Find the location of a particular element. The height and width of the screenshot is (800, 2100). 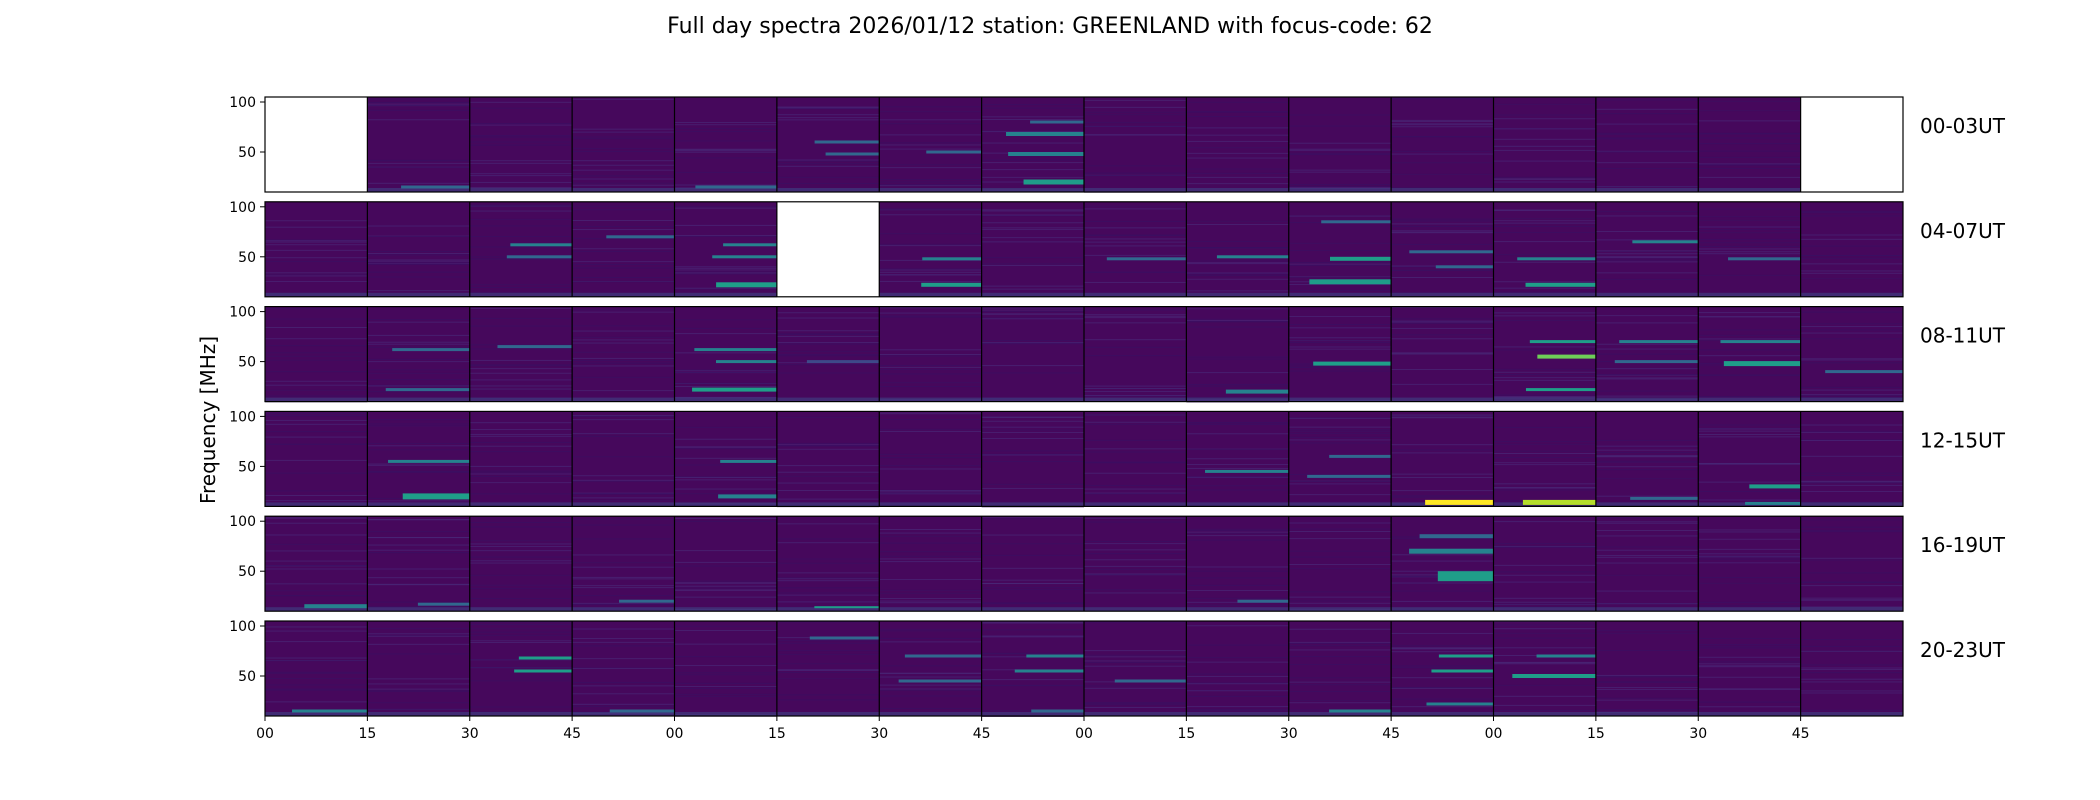

row-label: 04-07UT is located at coordinates (1963, 231).